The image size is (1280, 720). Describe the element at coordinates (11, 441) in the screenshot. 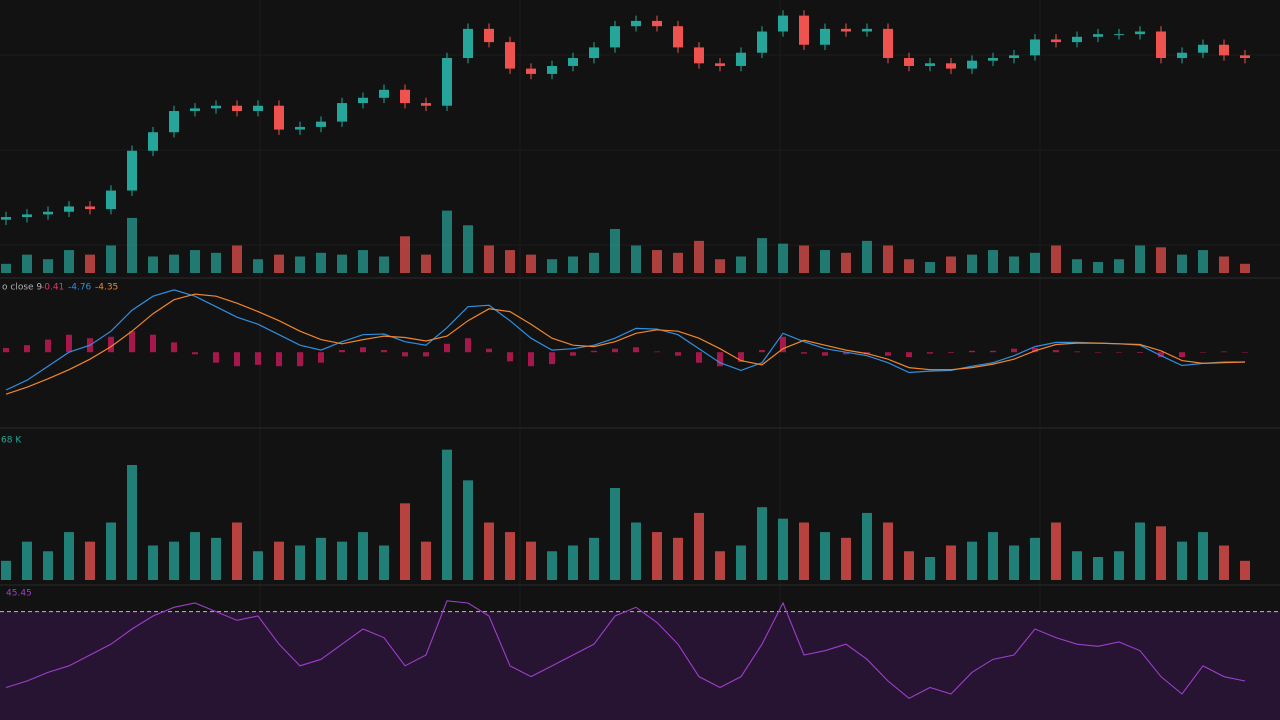

I see `volume-label: 68 K` at that location.